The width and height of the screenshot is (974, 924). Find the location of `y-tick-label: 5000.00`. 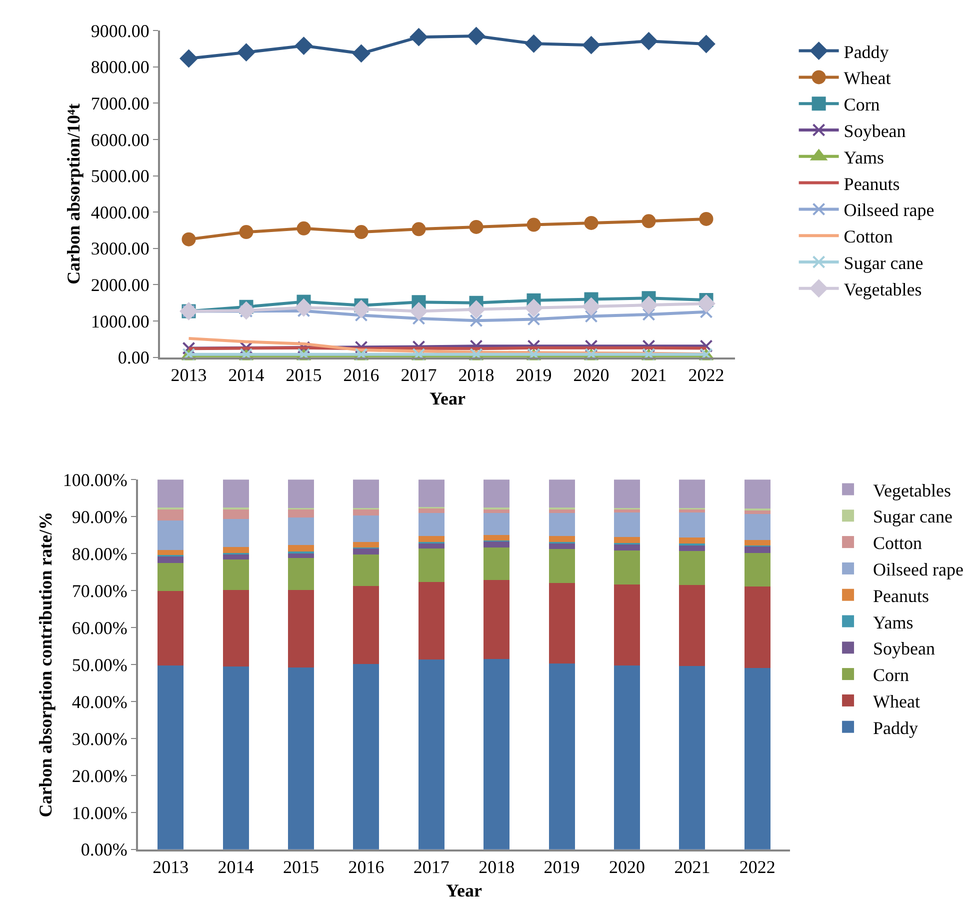

y-tick-label: 5000.00 is located at coordinates (120, 176).